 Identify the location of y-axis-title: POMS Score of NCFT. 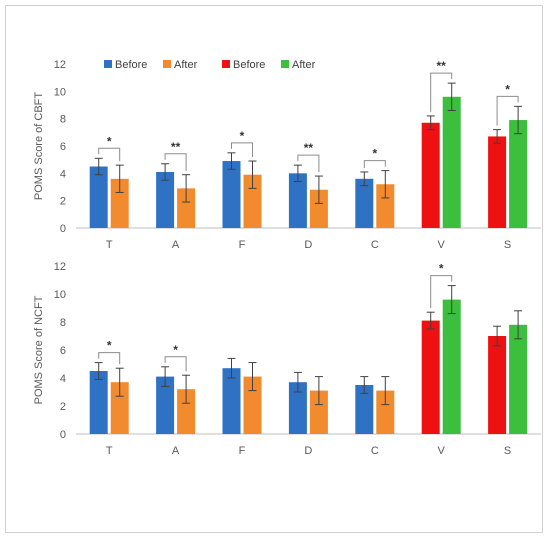
(39, 349).